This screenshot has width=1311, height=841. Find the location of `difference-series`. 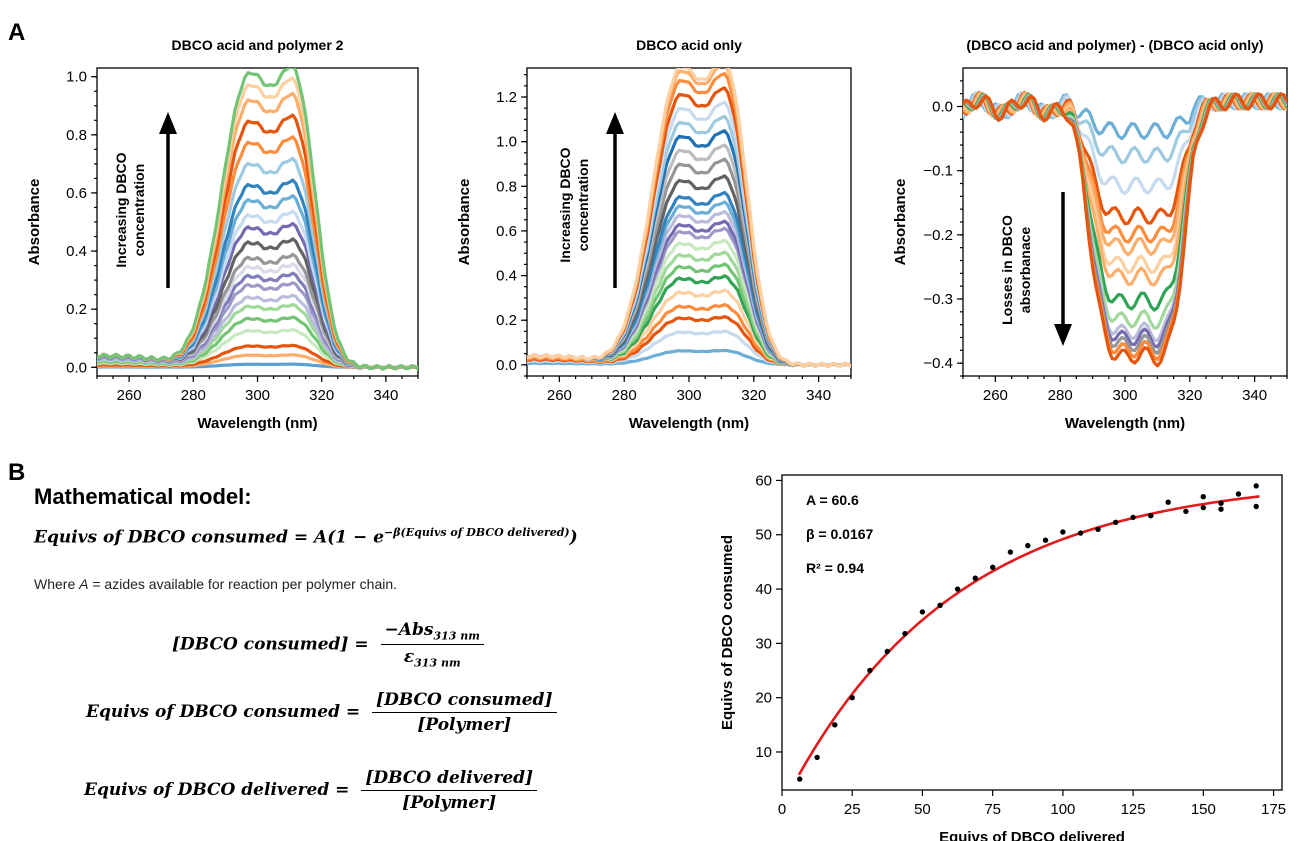

difference-series is located at coordinates (1125, 230).